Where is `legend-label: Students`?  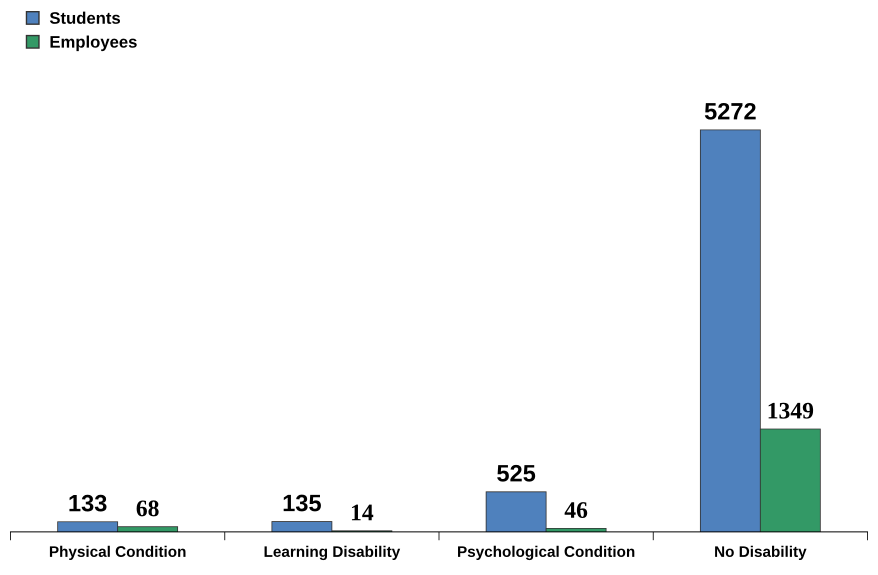
legend-label: Students is located at coordinates (85, 18).